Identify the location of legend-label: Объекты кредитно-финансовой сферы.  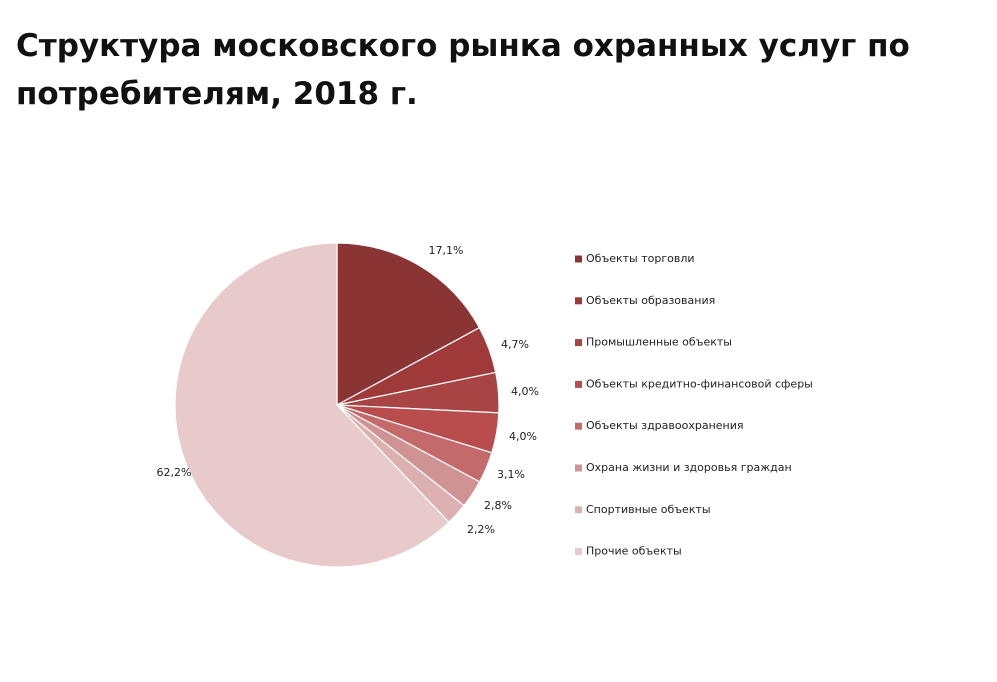
(699, 383).